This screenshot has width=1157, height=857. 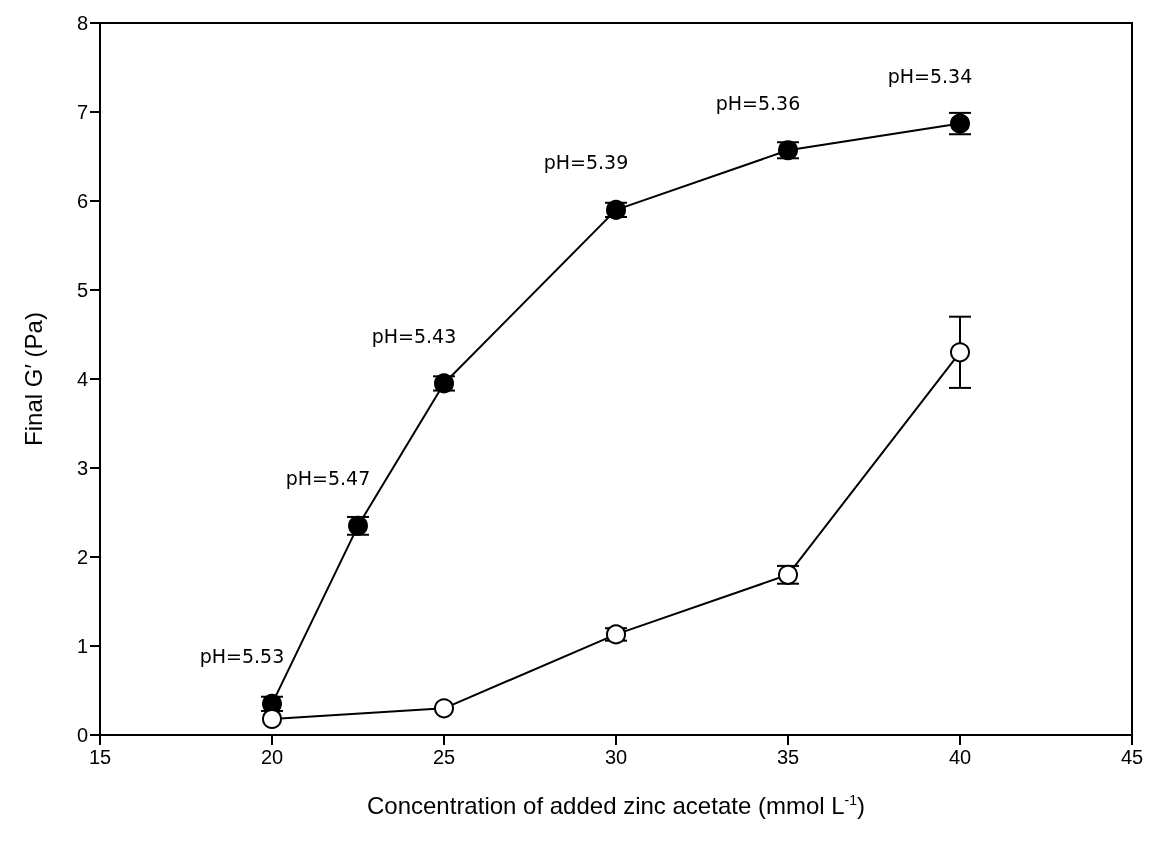 What do you see at coordinates (82, 201) in the screenshot?
I see `y-tick-label: 6` at bounding box center [82, 201].